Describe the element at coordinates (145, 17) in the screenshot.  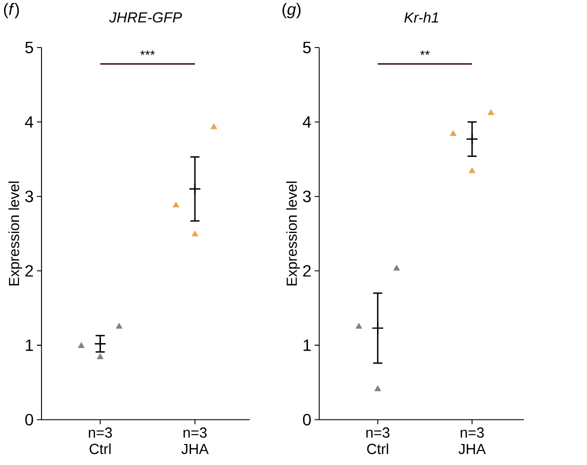
I see `chart-title: JHRE-GFP` at that location.